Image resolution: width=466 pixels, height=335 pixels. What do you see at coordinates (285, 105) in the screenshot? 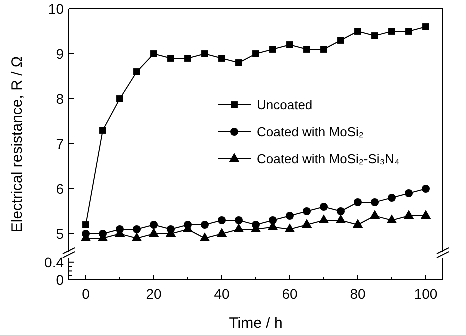
I see `legend-label: Uncoated` at bounding box center [285, 105].